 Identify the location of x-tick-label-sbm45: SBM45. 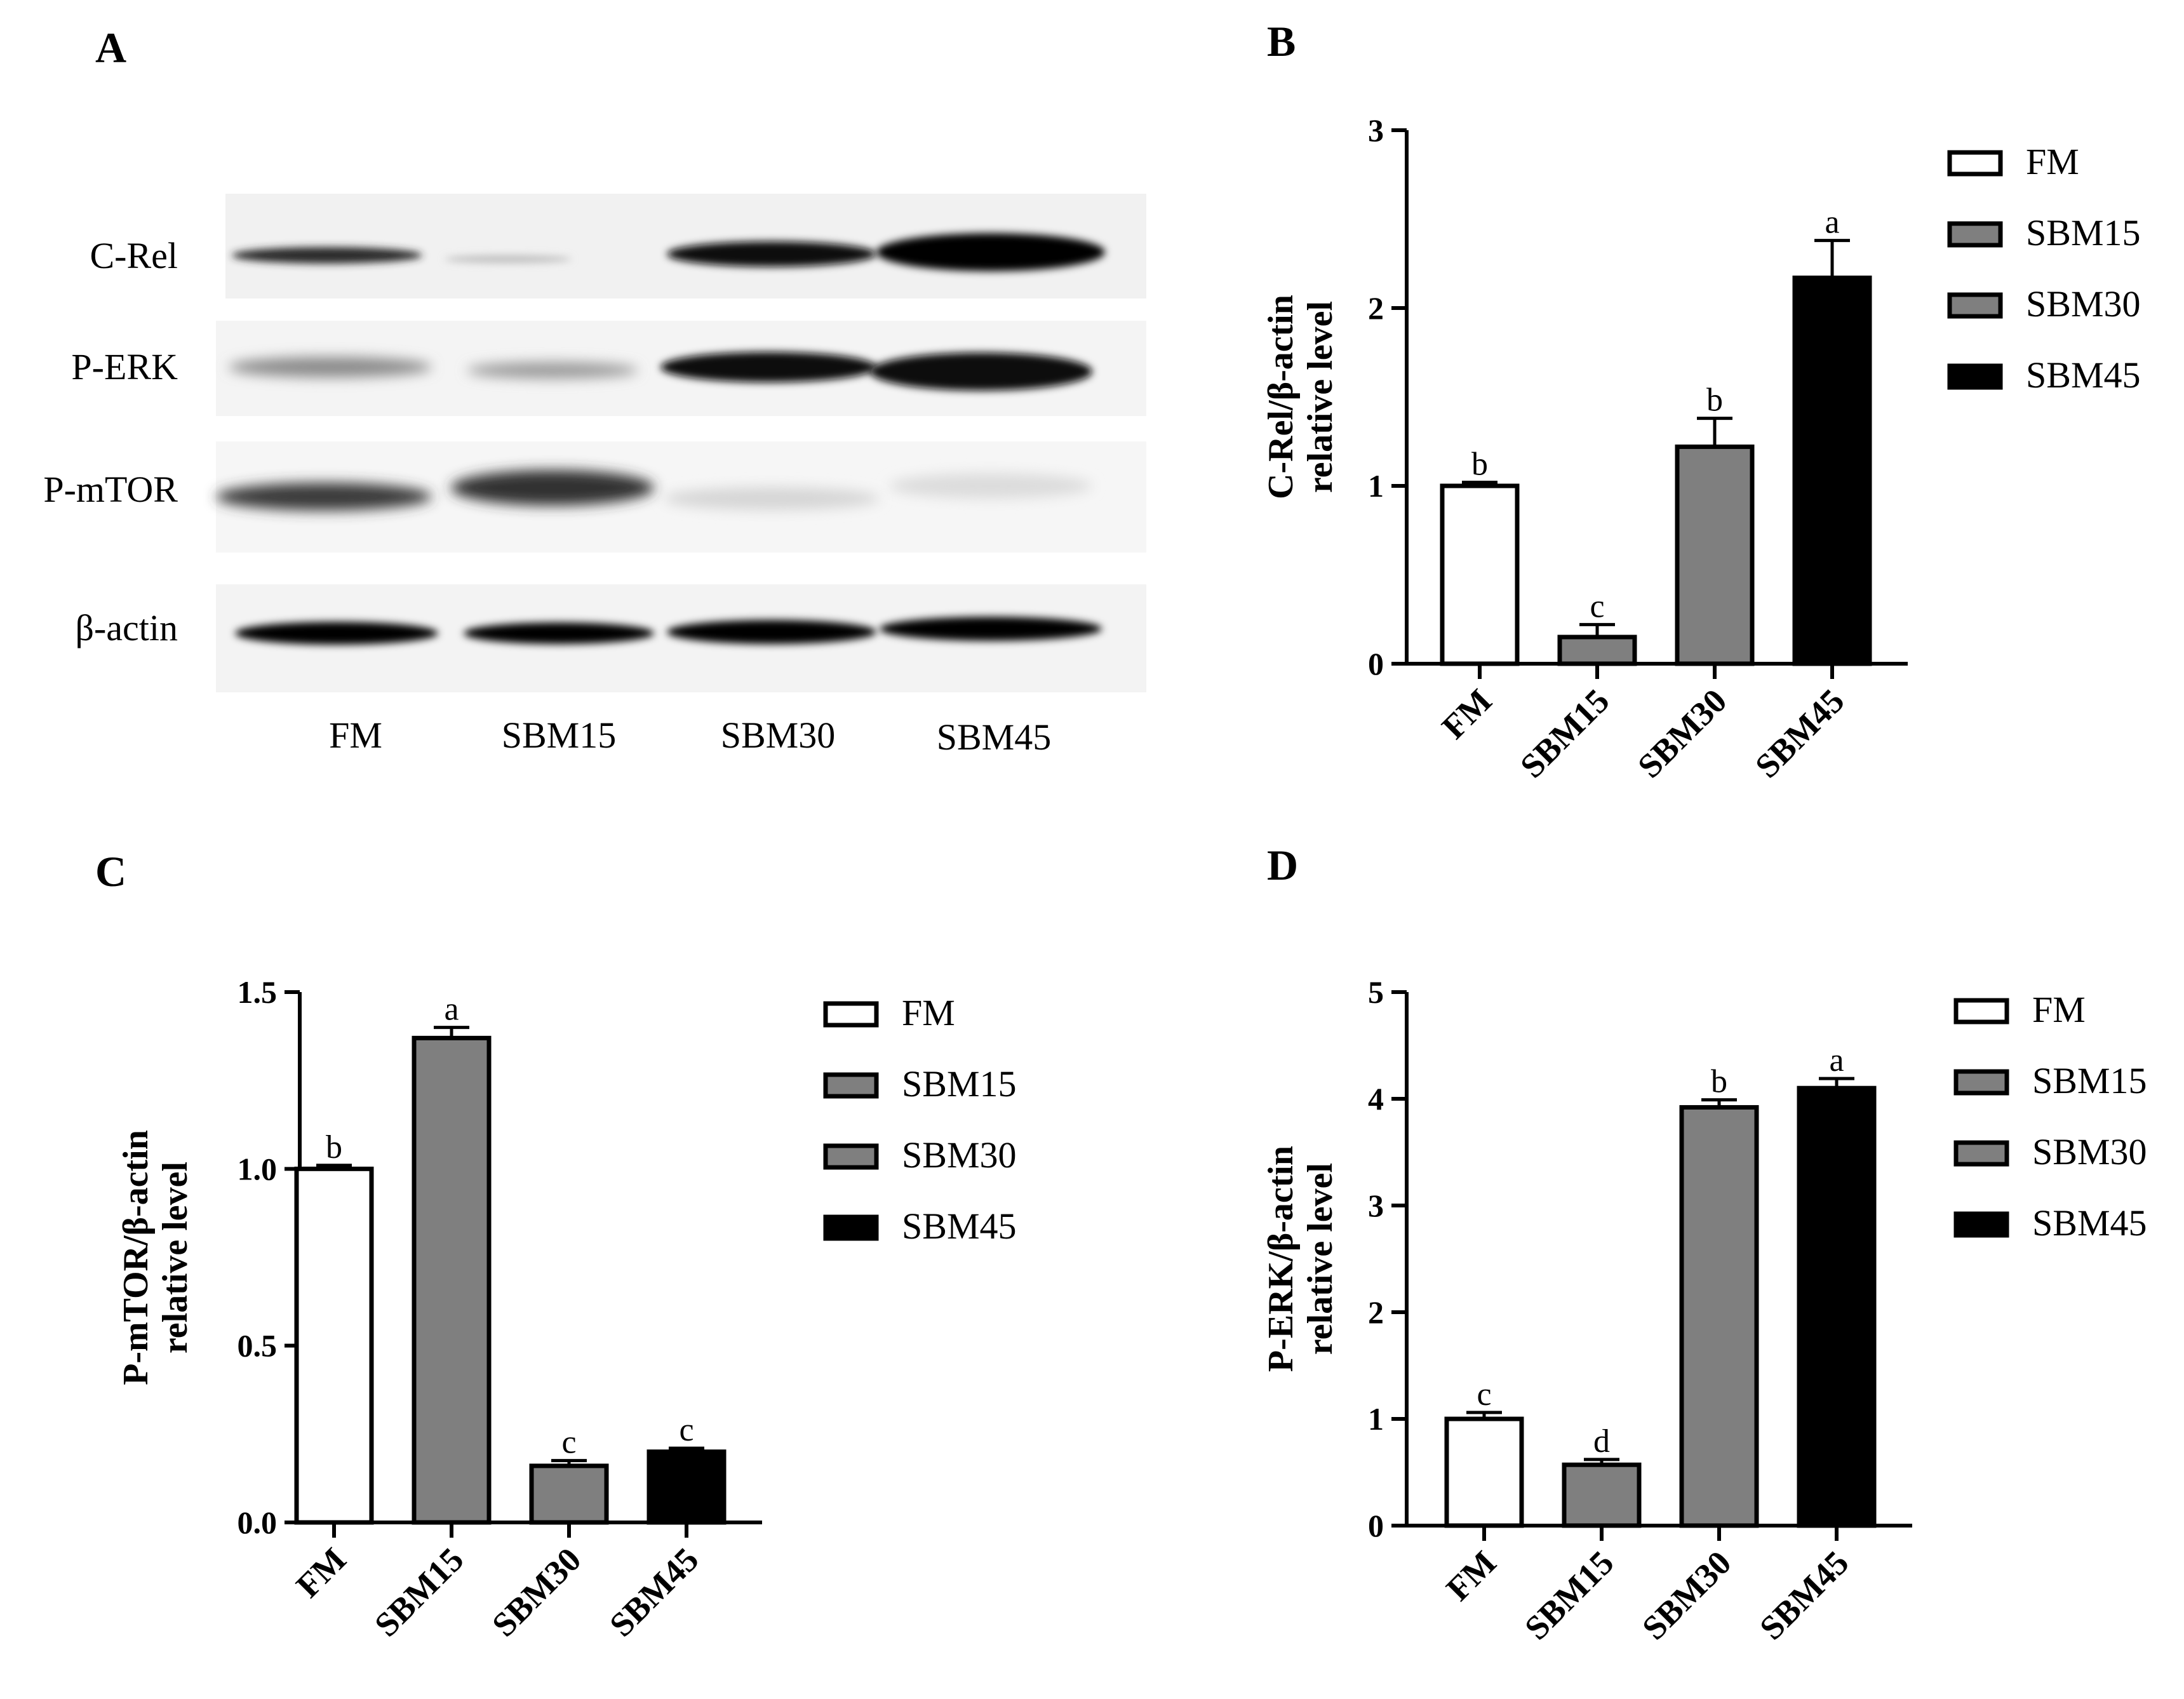
(654, 1592).